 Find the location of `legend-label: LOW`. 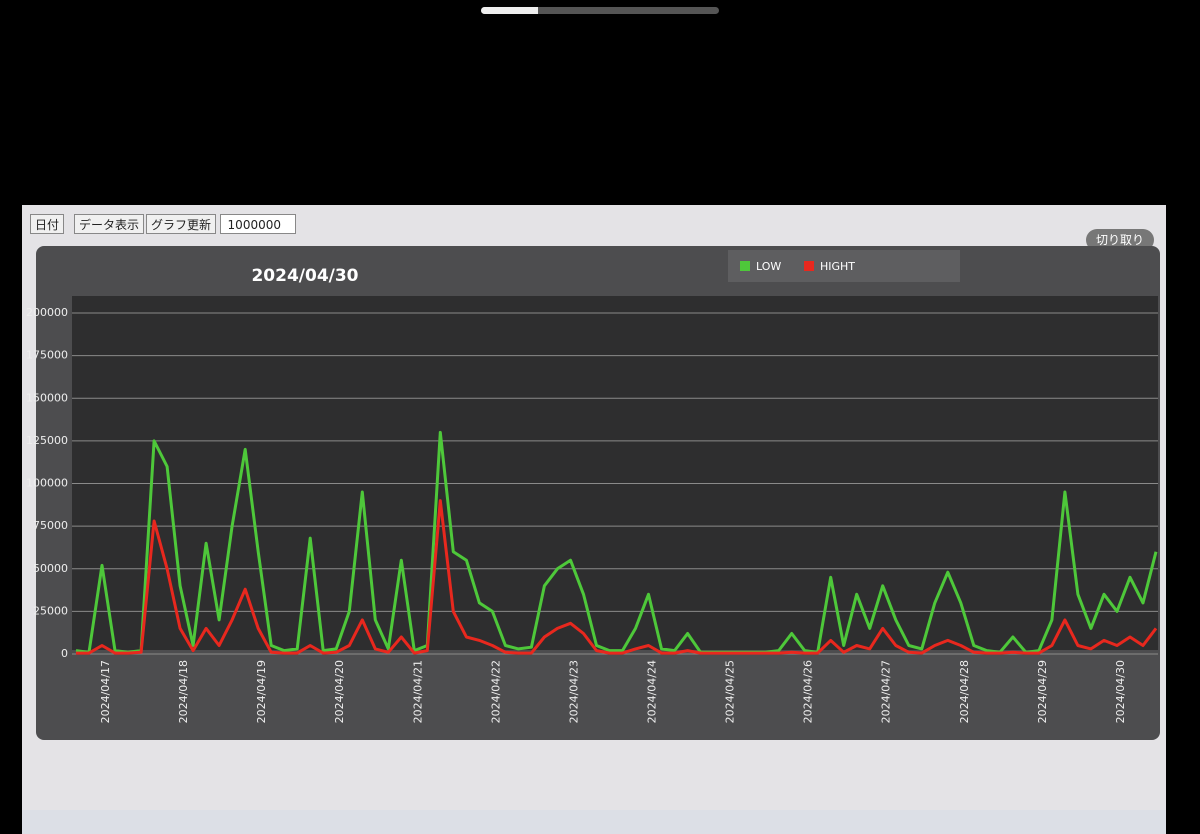

legend-label: LOW is located at coordinates (768, 266).